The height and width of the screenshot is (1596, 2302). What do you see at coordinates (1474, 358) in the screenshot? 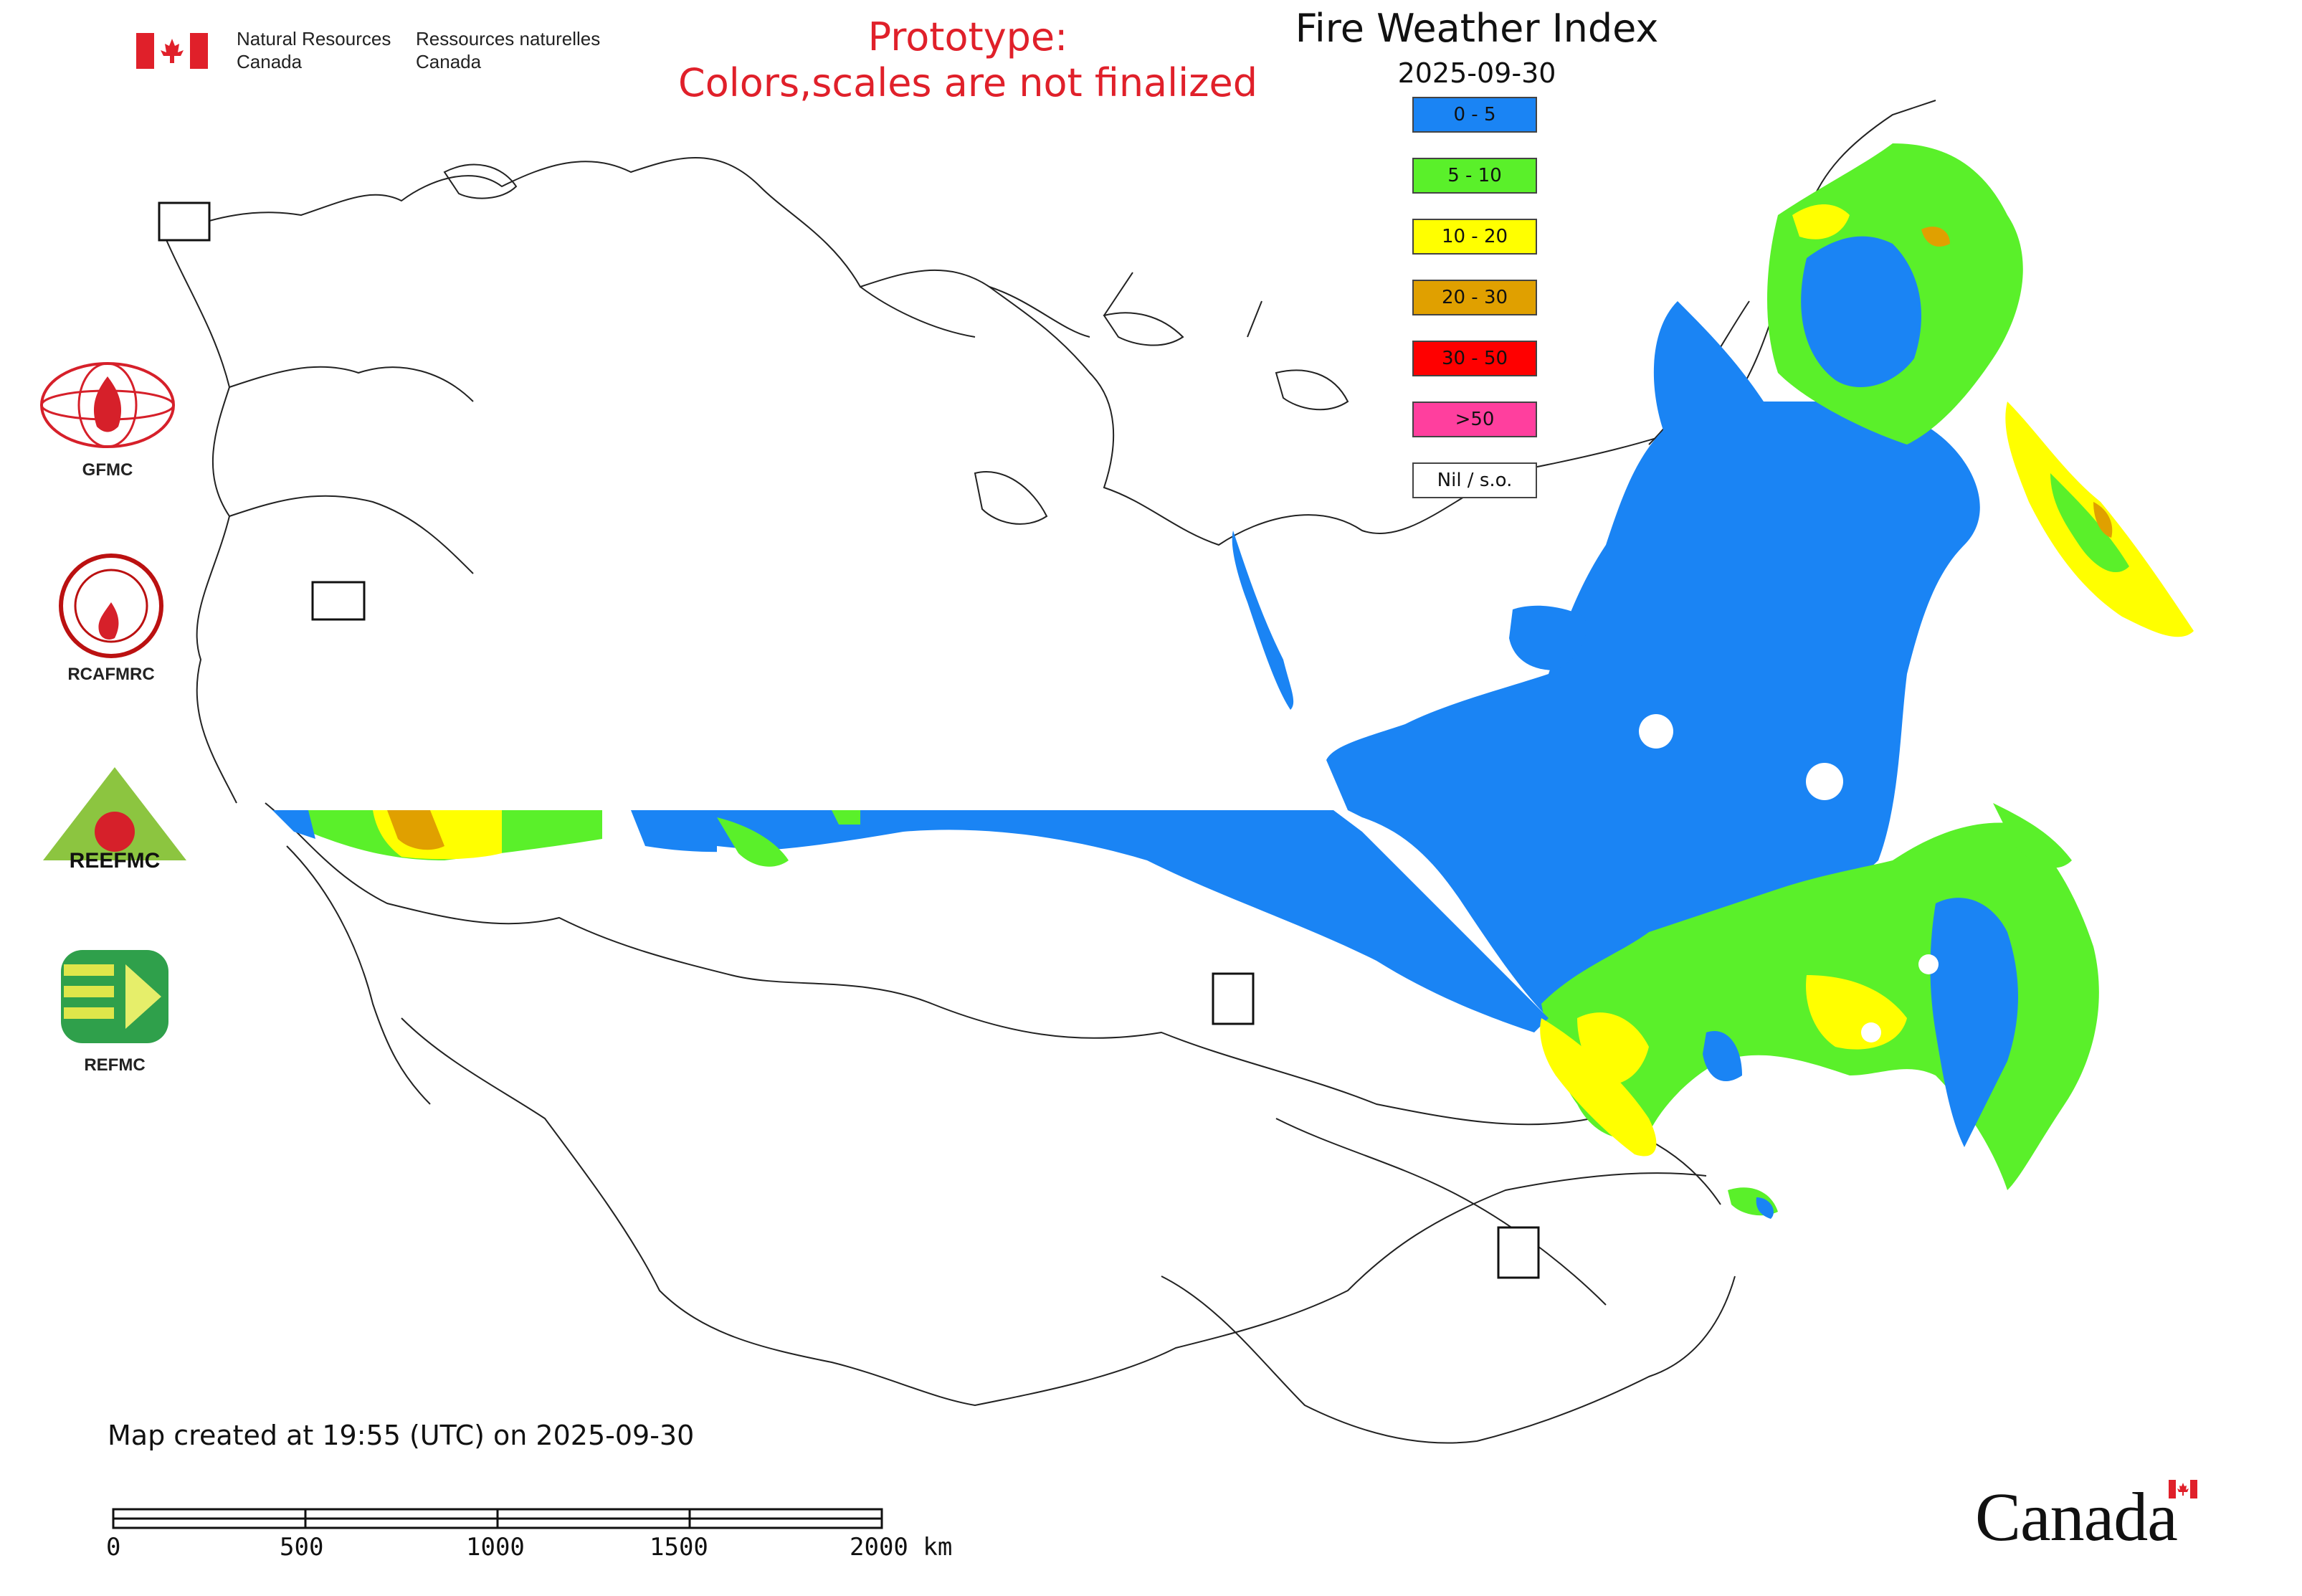
I see `legend-item: 30 - 50` at bounding box center [1474, 358].